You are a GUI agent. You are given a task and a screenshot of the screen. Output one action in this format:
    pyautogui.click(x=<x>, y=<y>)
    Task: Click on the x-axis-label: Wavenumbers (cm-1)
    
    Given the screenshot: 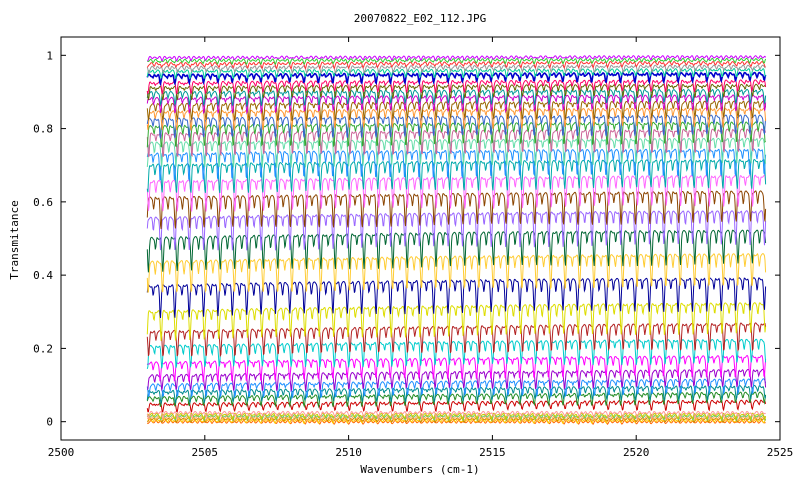 What is the action you would take?
    pyautogui.click(x=419, y=469)
    